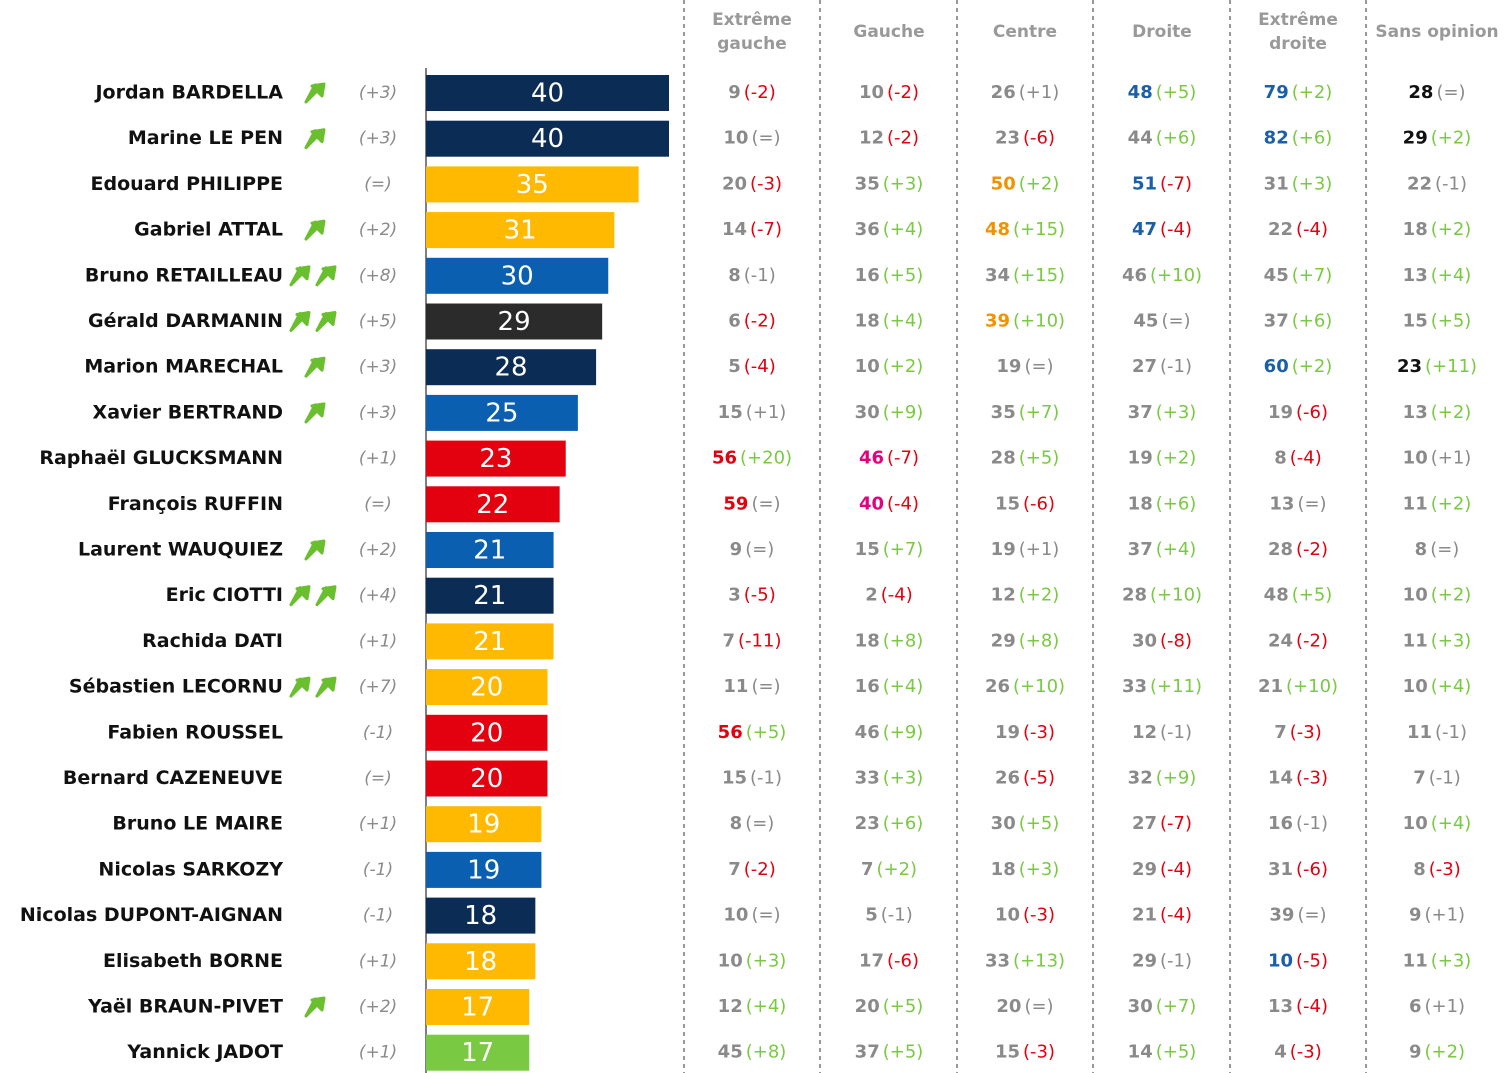 The width and height of the screenshot is (1504, 1073). Describe the element at coordinates (903, 549) in the screenshot. I see `cell-change: (+7)` at that location.